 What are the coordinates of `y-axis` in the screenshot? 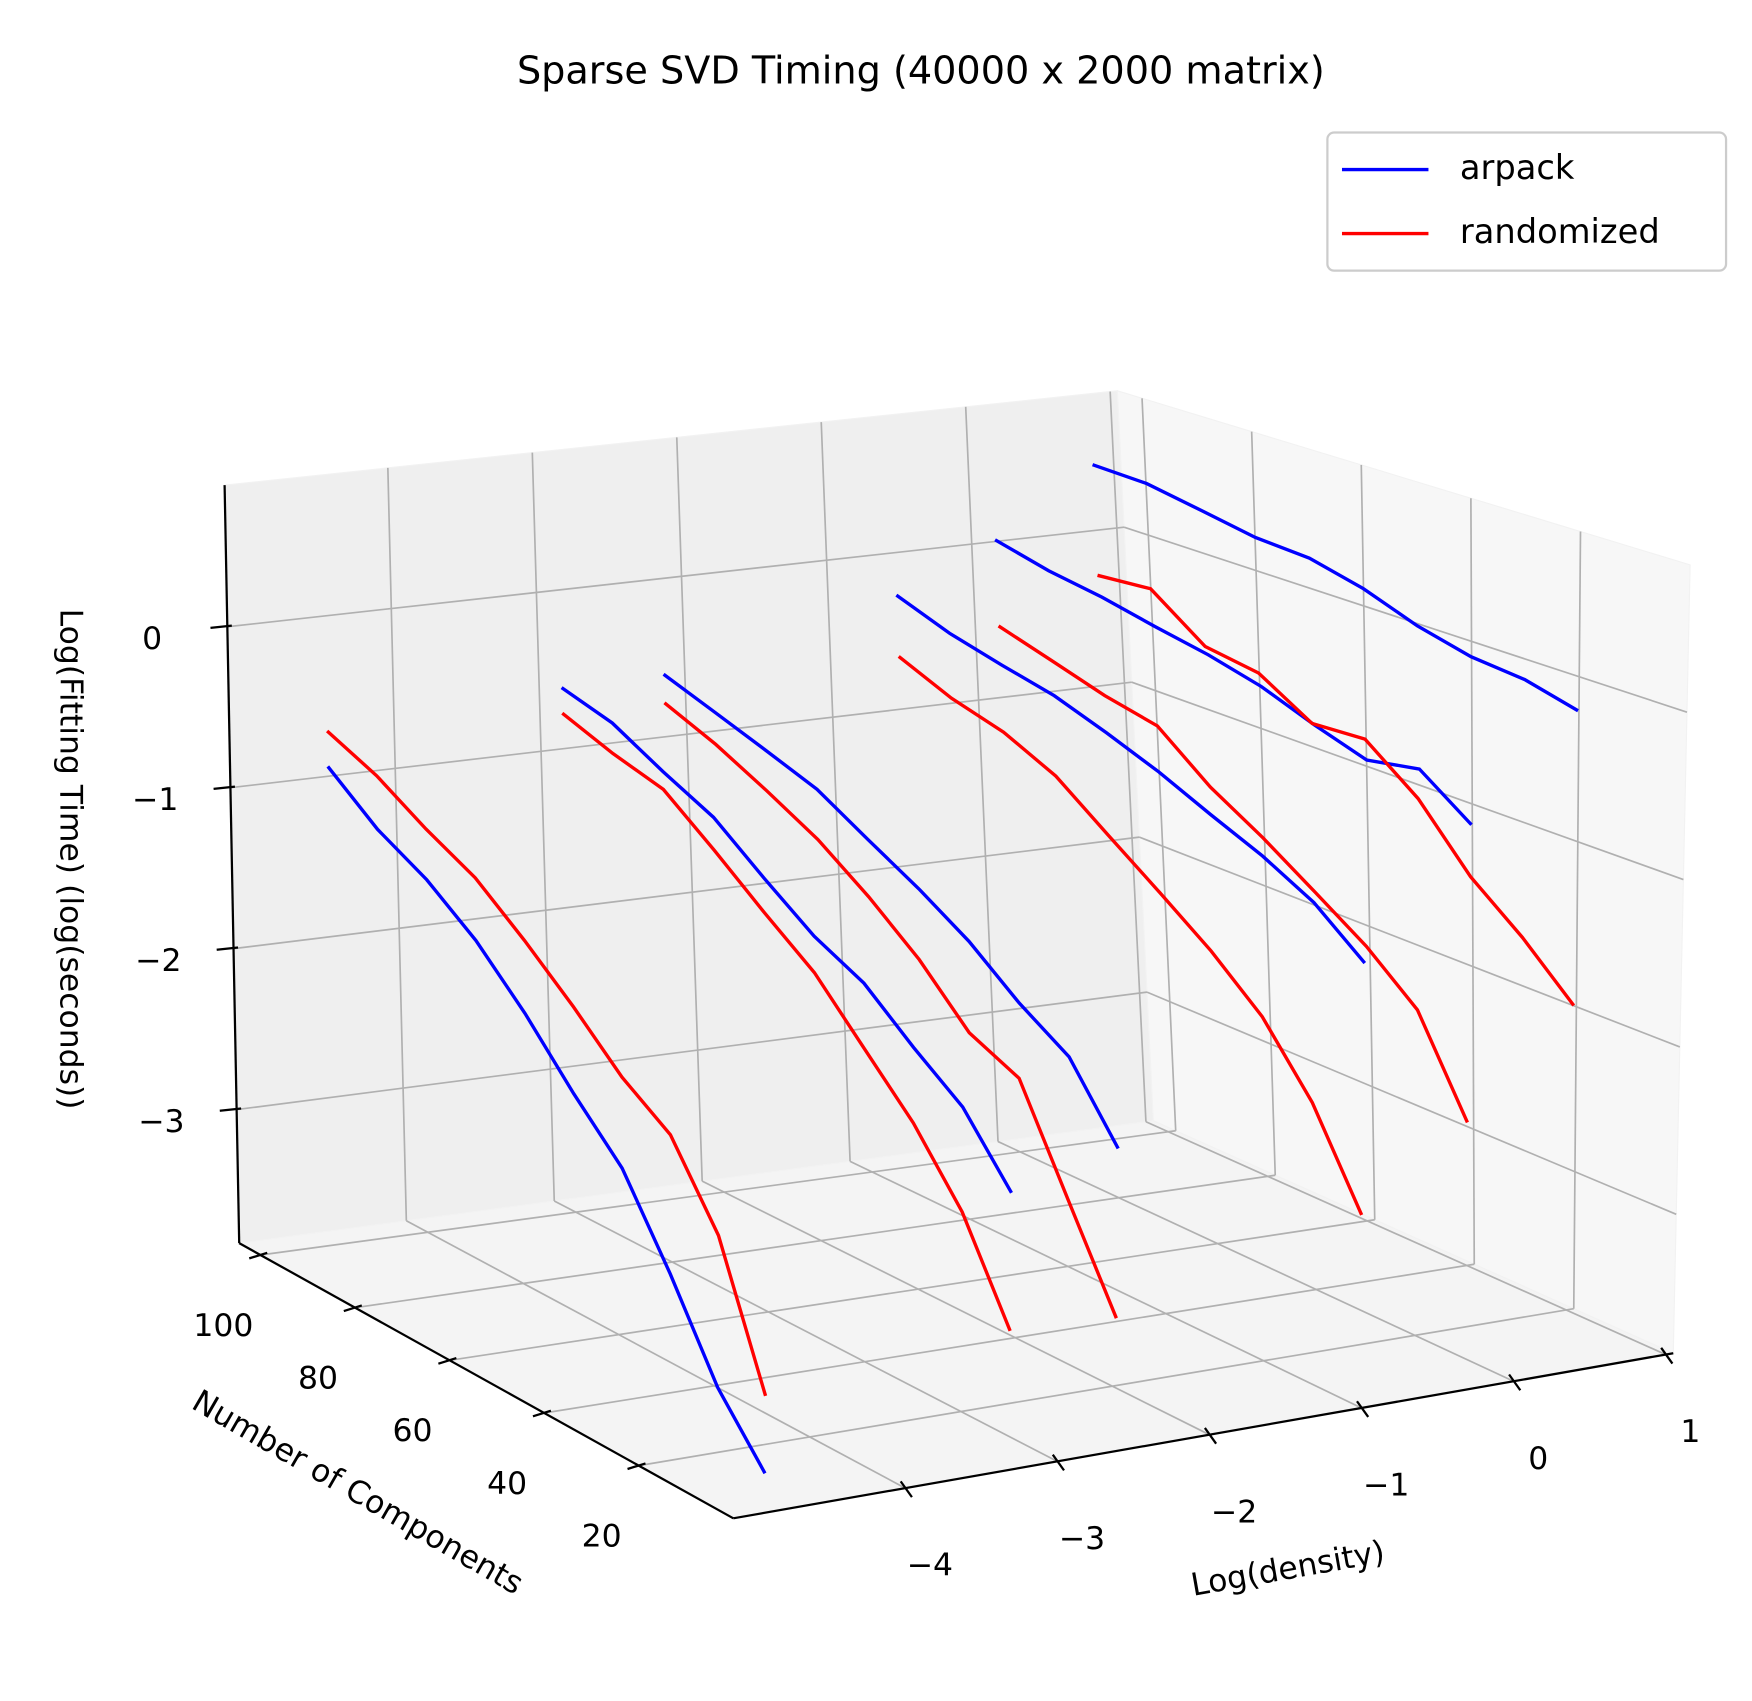 It's located at (486, 1381).